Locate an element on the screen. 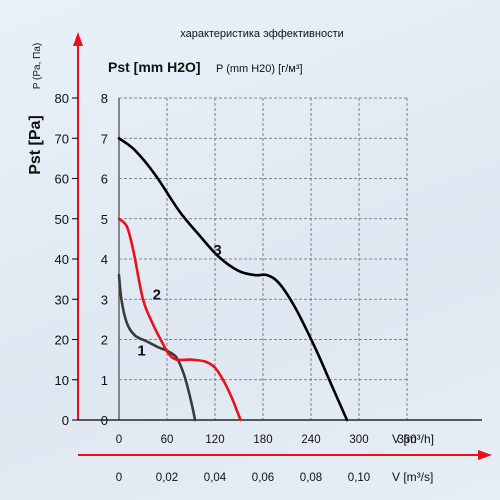 This screenshot has width=500, height=500. chart-title: характеристика эффективности is located at coordinates (262, 34).